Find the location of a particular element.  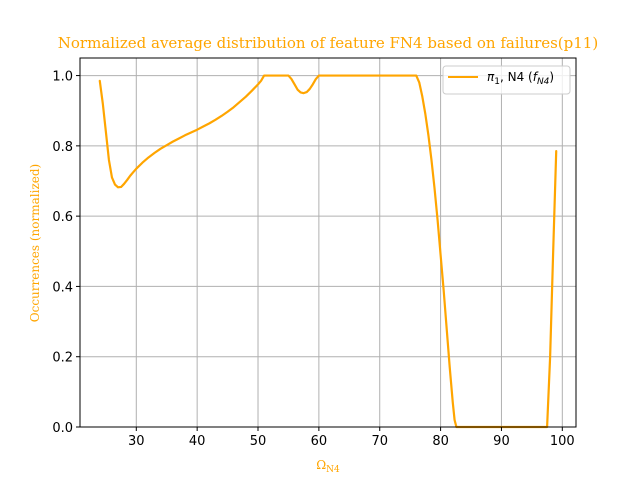

legend-entry: π1, N4 (fN4) is located at coordinates (520, 78).